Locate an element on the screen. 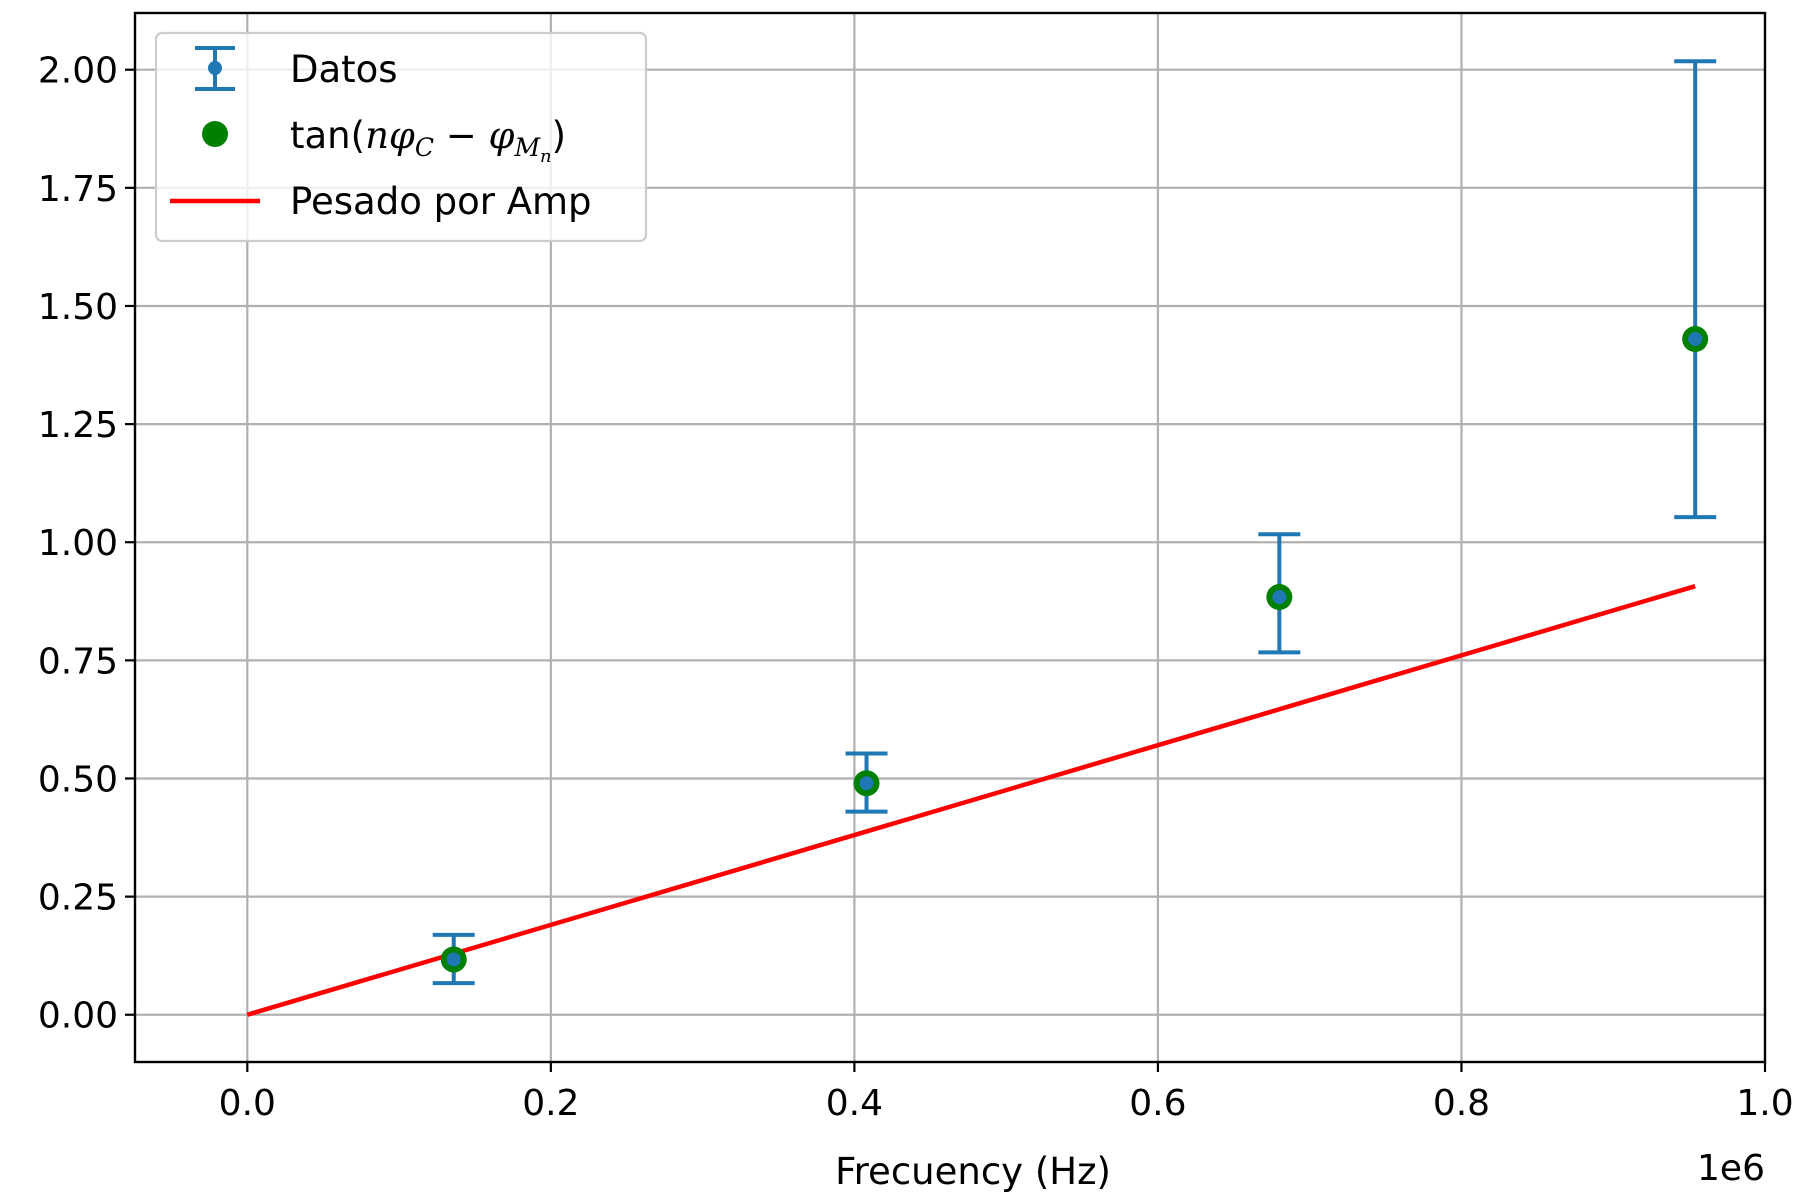 Image resolution: width=1800 pixels, height=1200 pixels. legend-errorbar-marker is located at coordinates (215, 68).